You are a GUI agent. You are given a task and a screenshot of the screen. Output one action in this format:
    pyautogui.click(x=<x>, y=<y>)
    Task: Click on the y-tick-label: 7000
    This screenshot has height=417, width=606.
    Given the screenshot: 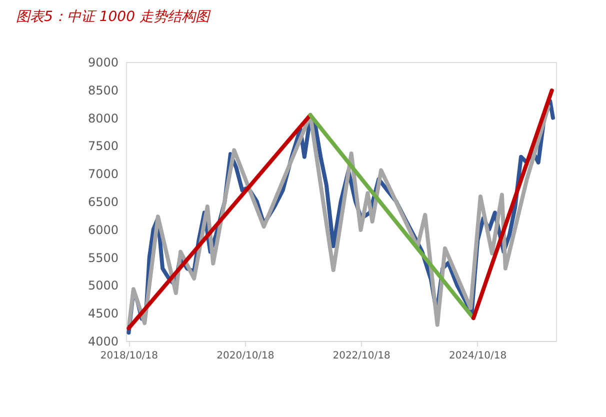 What is the action you would take?
    pyautogui.click(x=103, y=174)
    